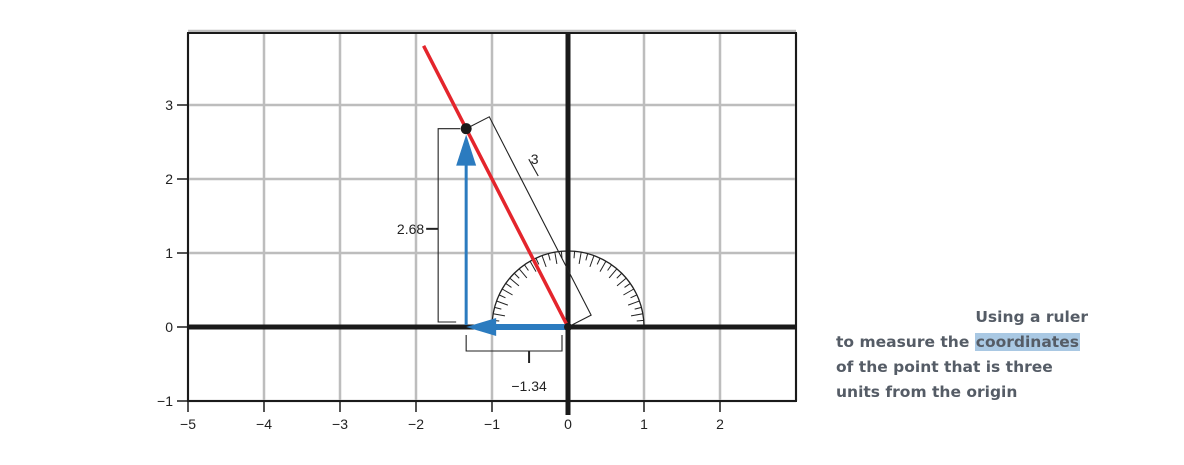 This screenshot has height=465, width=1184. What do you see at coordinates (944, 367) in the screenshot?
I see `caption-line-3: of the point that is three` at bounding box center [944, 367].